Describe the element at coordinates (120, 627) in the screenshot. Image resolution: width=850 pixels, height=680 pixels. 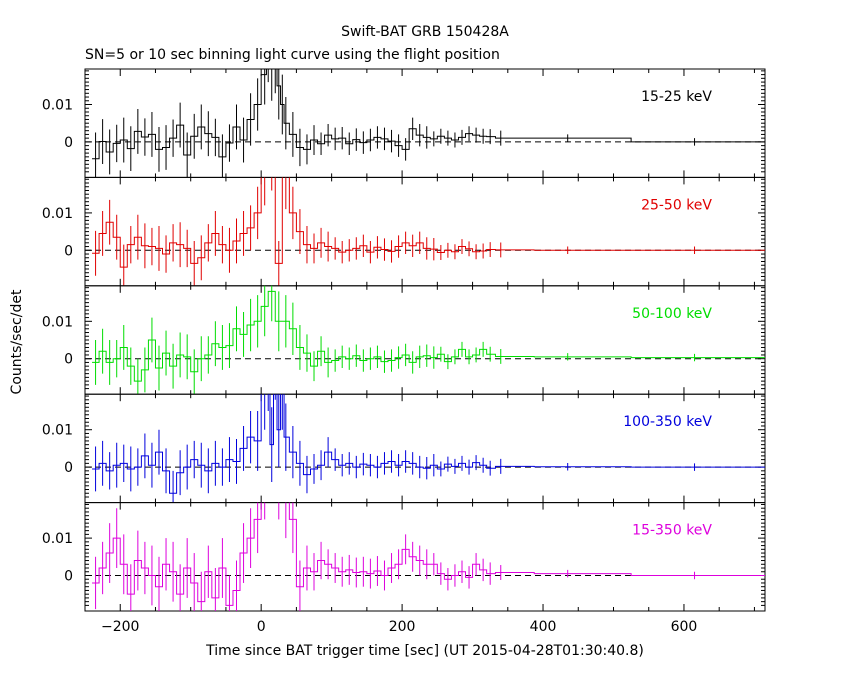
I see `x-tick-label: −200` at that location.